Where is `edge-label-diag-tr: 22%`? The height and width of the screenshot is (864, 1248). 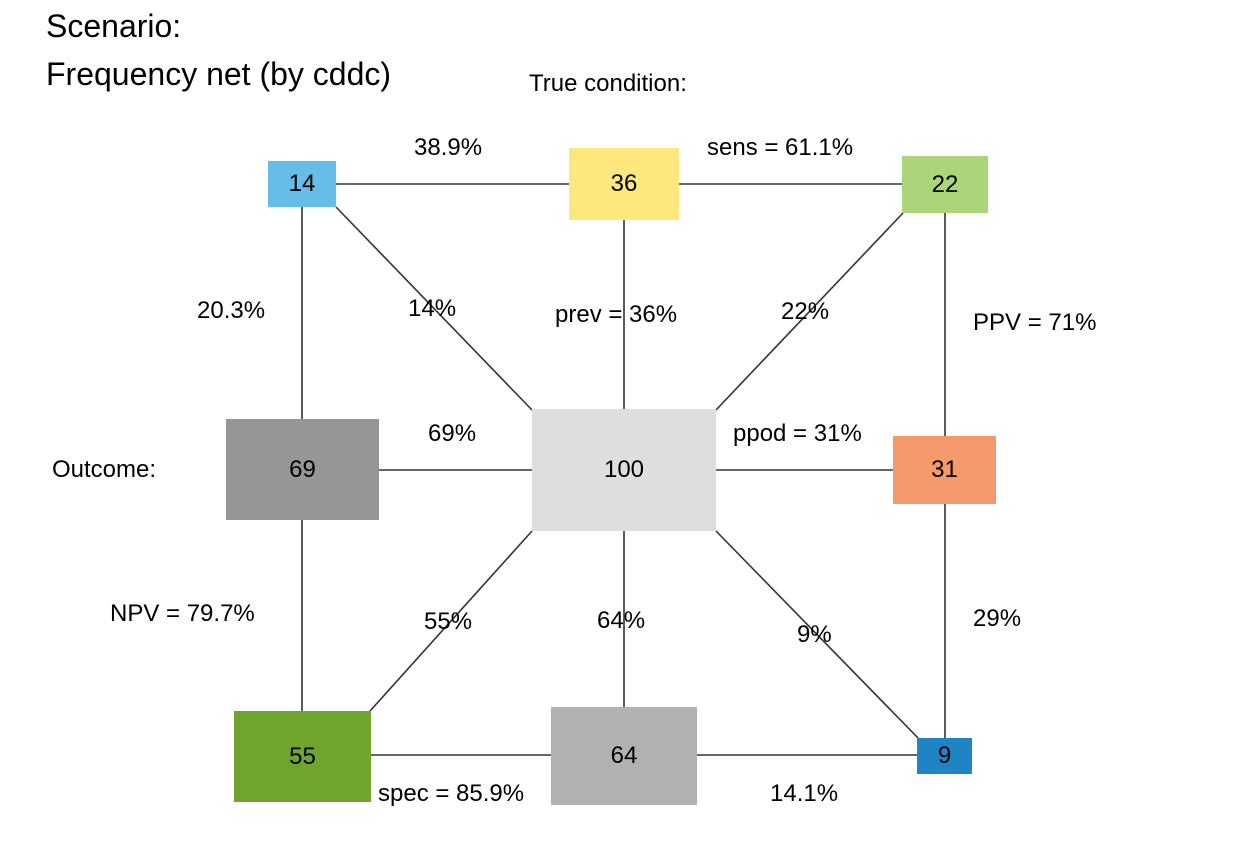
edge-label-diag-tr: 22% is located at coordinates (805, 311).